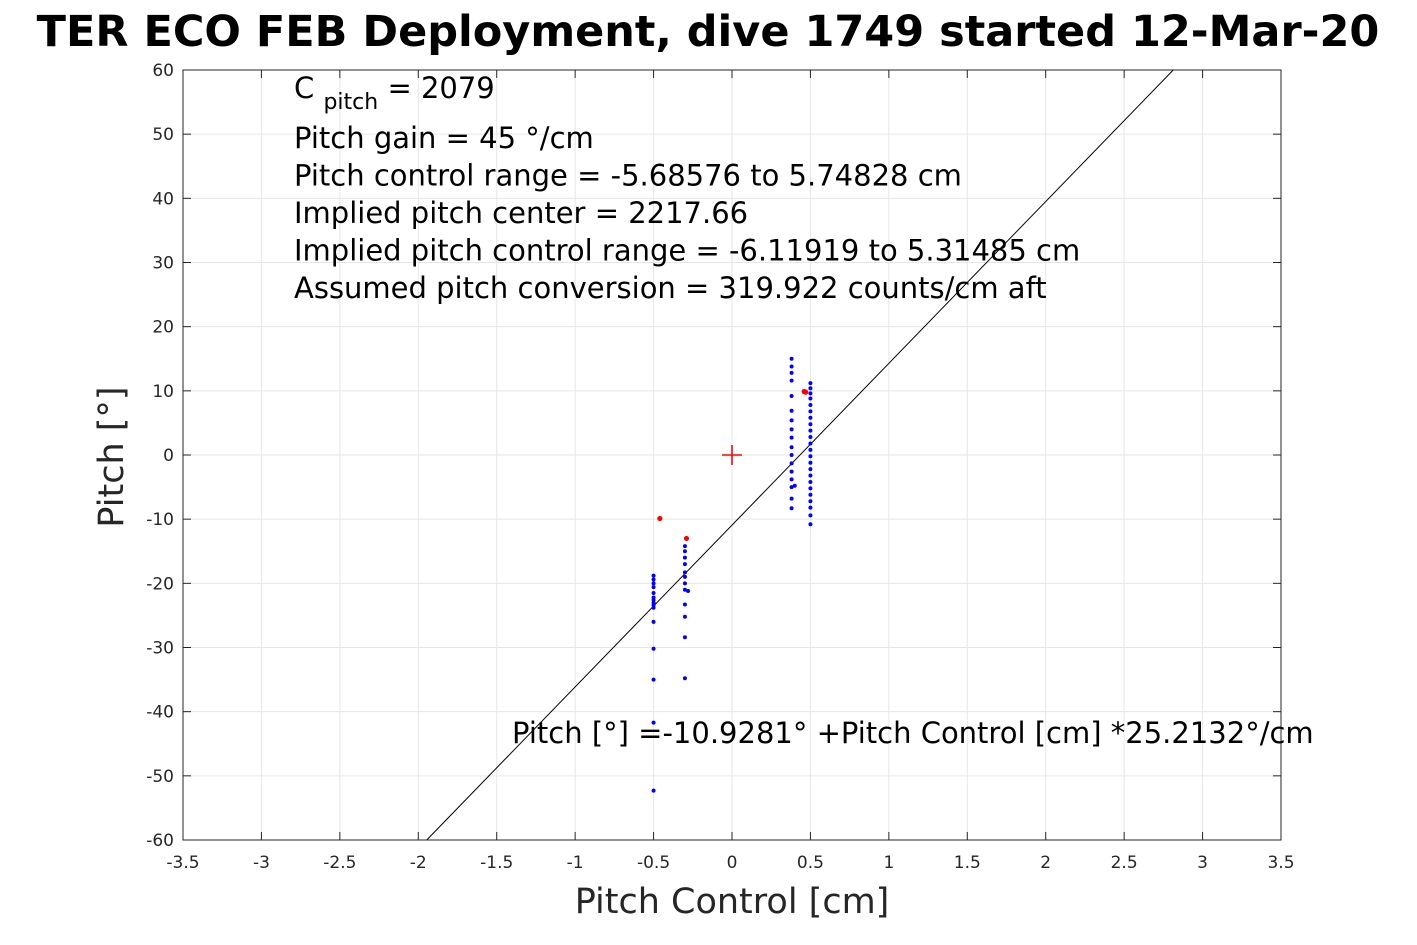 The image size is (1417, 945). What do you see at coordinates (163, 135) in the screenshot?
I see `y-tick-label: 50` at bounding box center [163, 135].